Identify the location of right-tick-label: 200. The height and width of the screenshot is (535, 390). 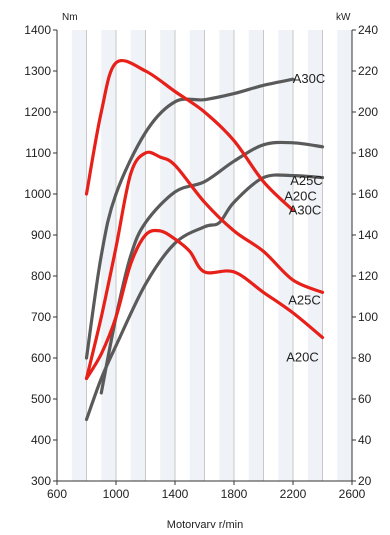
(368, 112).